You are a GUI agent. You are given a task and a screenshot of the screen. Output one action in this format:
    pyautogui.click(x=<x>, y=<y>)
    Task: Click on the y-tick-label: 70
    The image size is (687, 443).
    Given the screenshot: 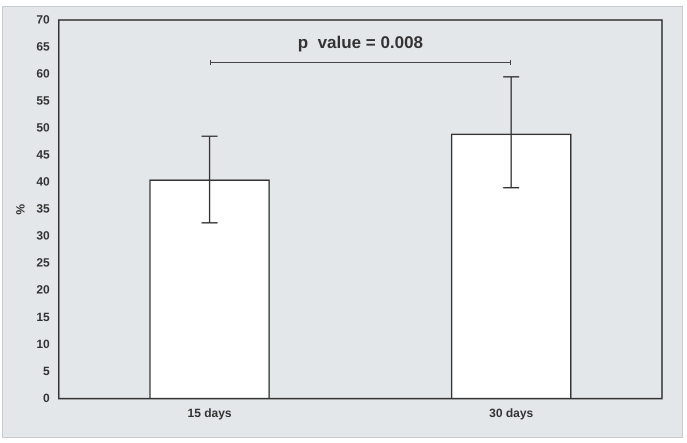 What is the action you would take?
    pyautogui.click(x=43, y=19)
    